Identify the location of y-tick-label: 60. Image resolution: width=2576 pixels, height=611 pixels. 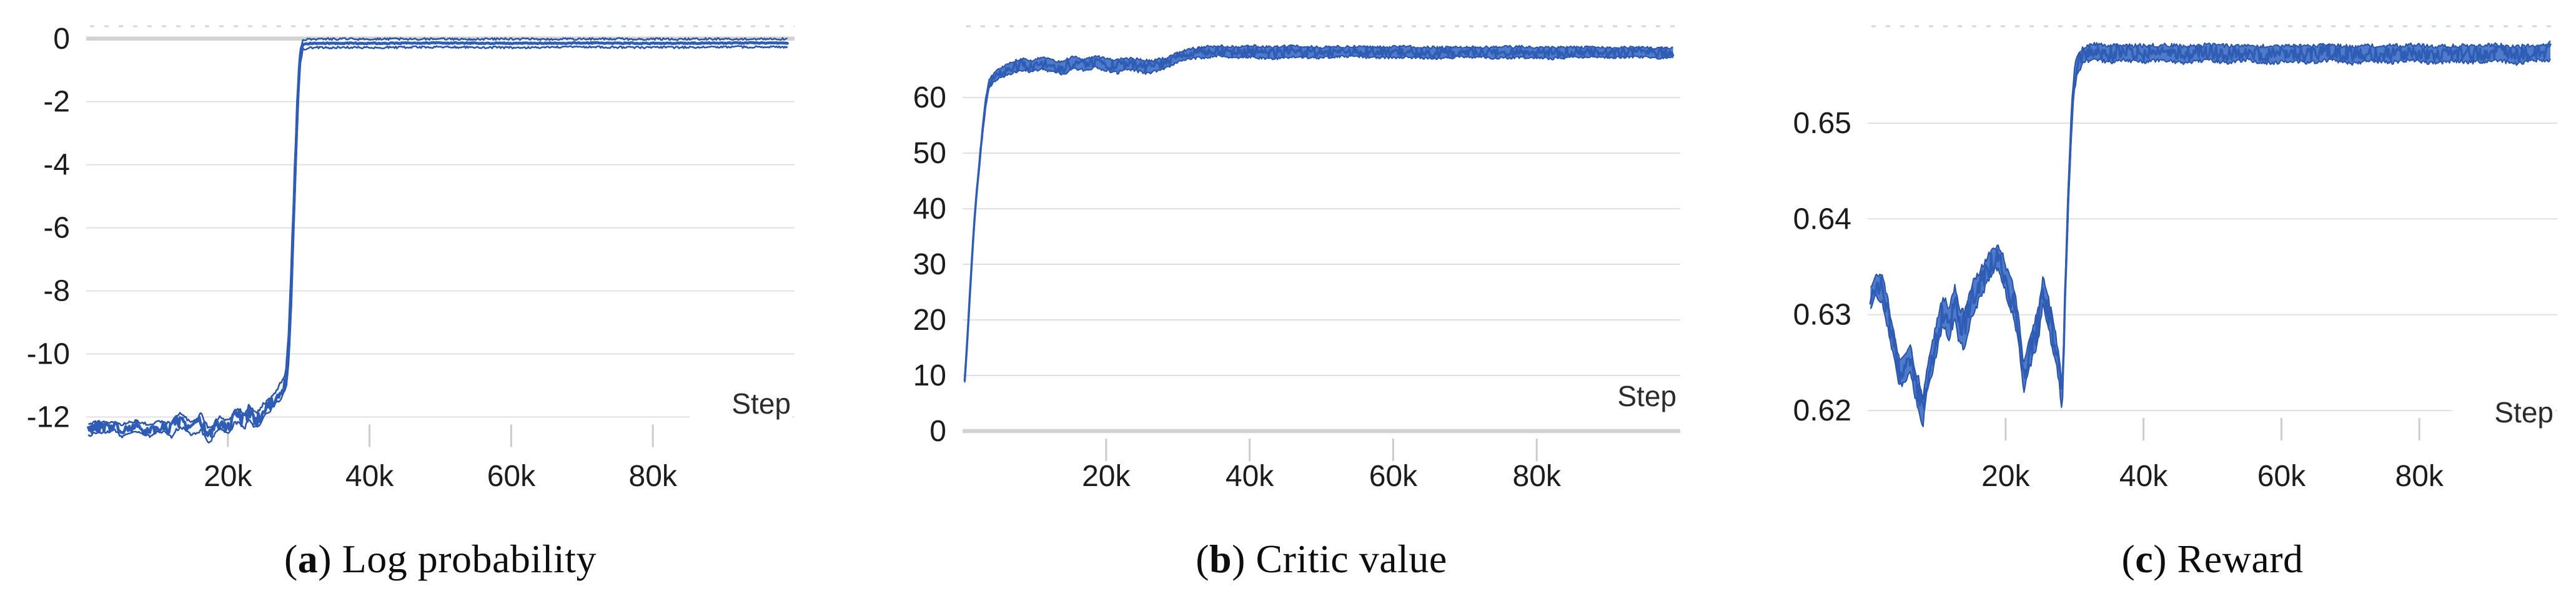
(929, 97).